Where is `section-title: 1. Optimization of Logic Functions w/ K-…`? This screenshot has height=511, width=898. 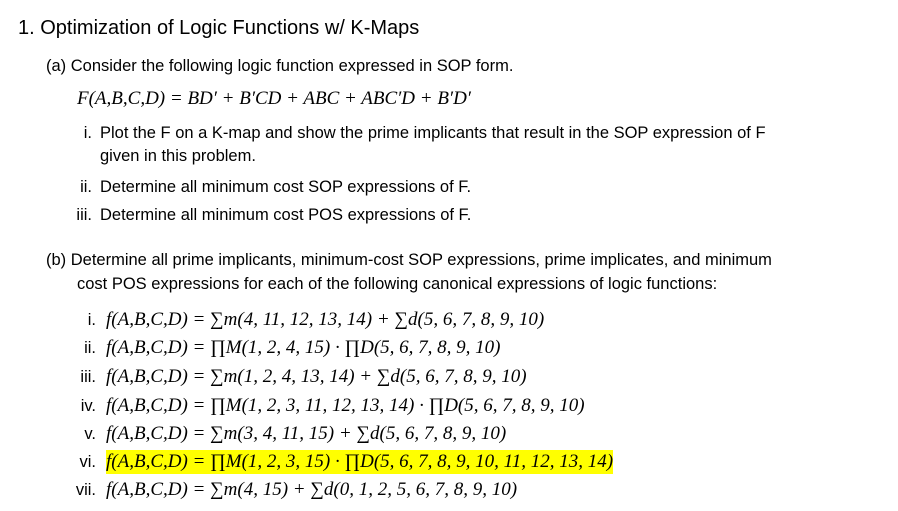
section-title: 1. Optimization of Logic Functions w/ K-… is located at coordinates (219, 28).